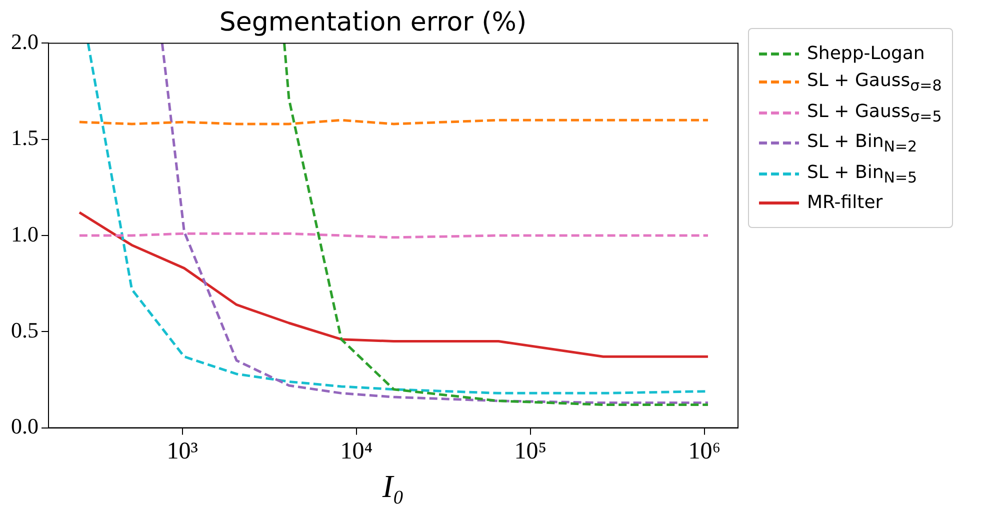  I want to click on y-tick-label: 1.0, so click(24, 233).